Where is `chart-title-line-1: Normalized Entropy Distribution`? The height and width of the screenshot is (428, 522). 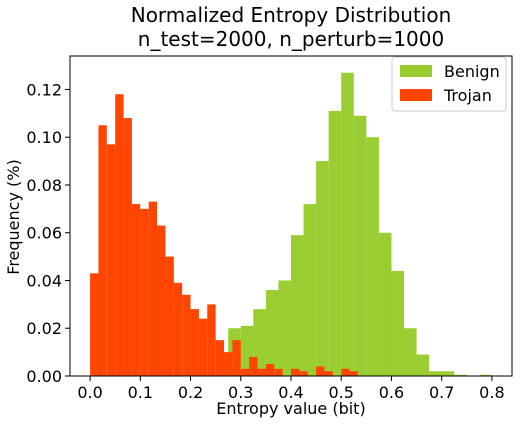 chart-title-line-1: Normalized Entropy Distribution is located at coordinates (291, 15).